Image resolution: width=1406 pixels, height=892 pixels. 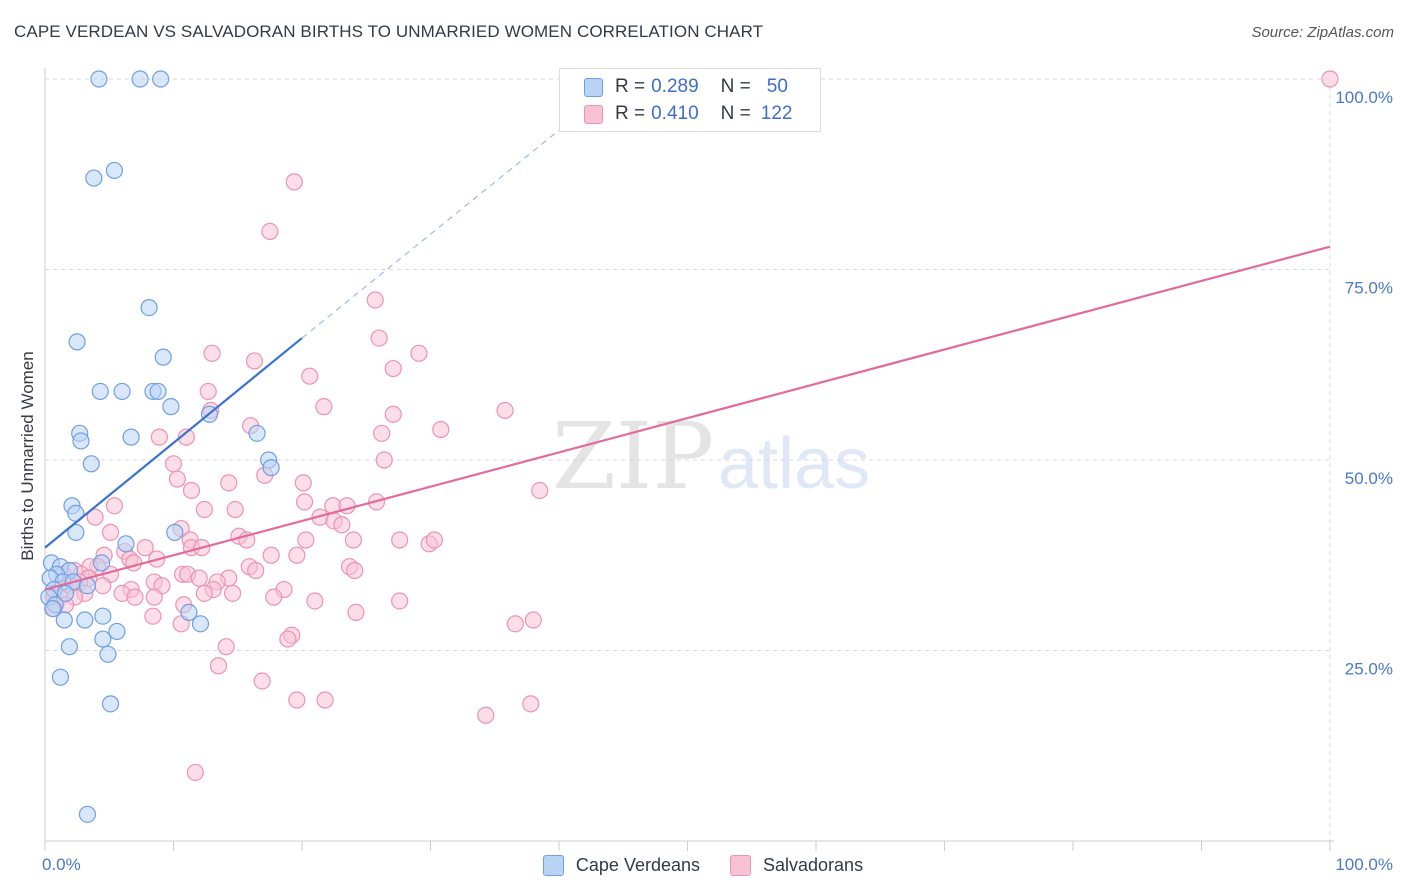 What do you see at coordinates (776, 113) in the screenshot?
I see `legend-n-value: 122` at bounding box center [776, 113].